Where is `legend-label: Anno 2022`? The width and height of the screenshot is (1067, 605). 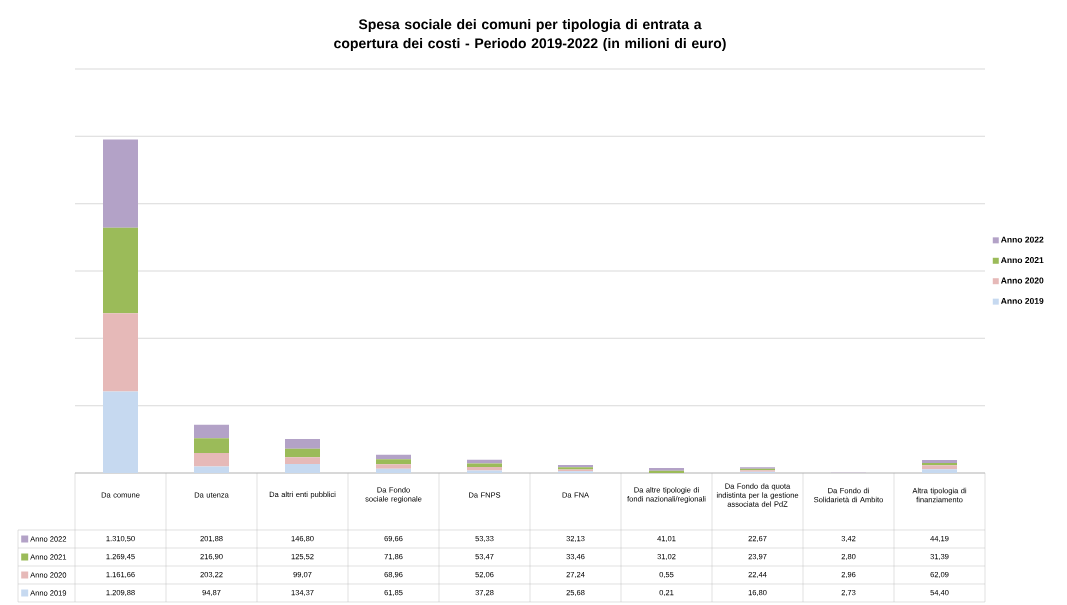 legend-label: Anno 2022 is located at coordinates (1022, 239).